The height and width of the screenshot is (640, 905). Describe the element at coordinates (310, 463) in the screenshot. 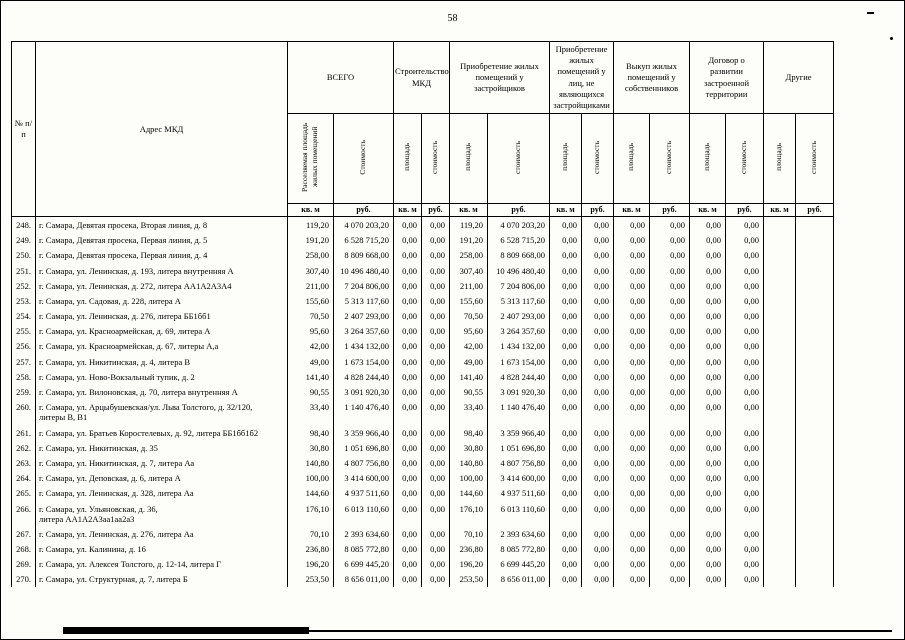

I see `area-value-cell: 140,80` at that location.